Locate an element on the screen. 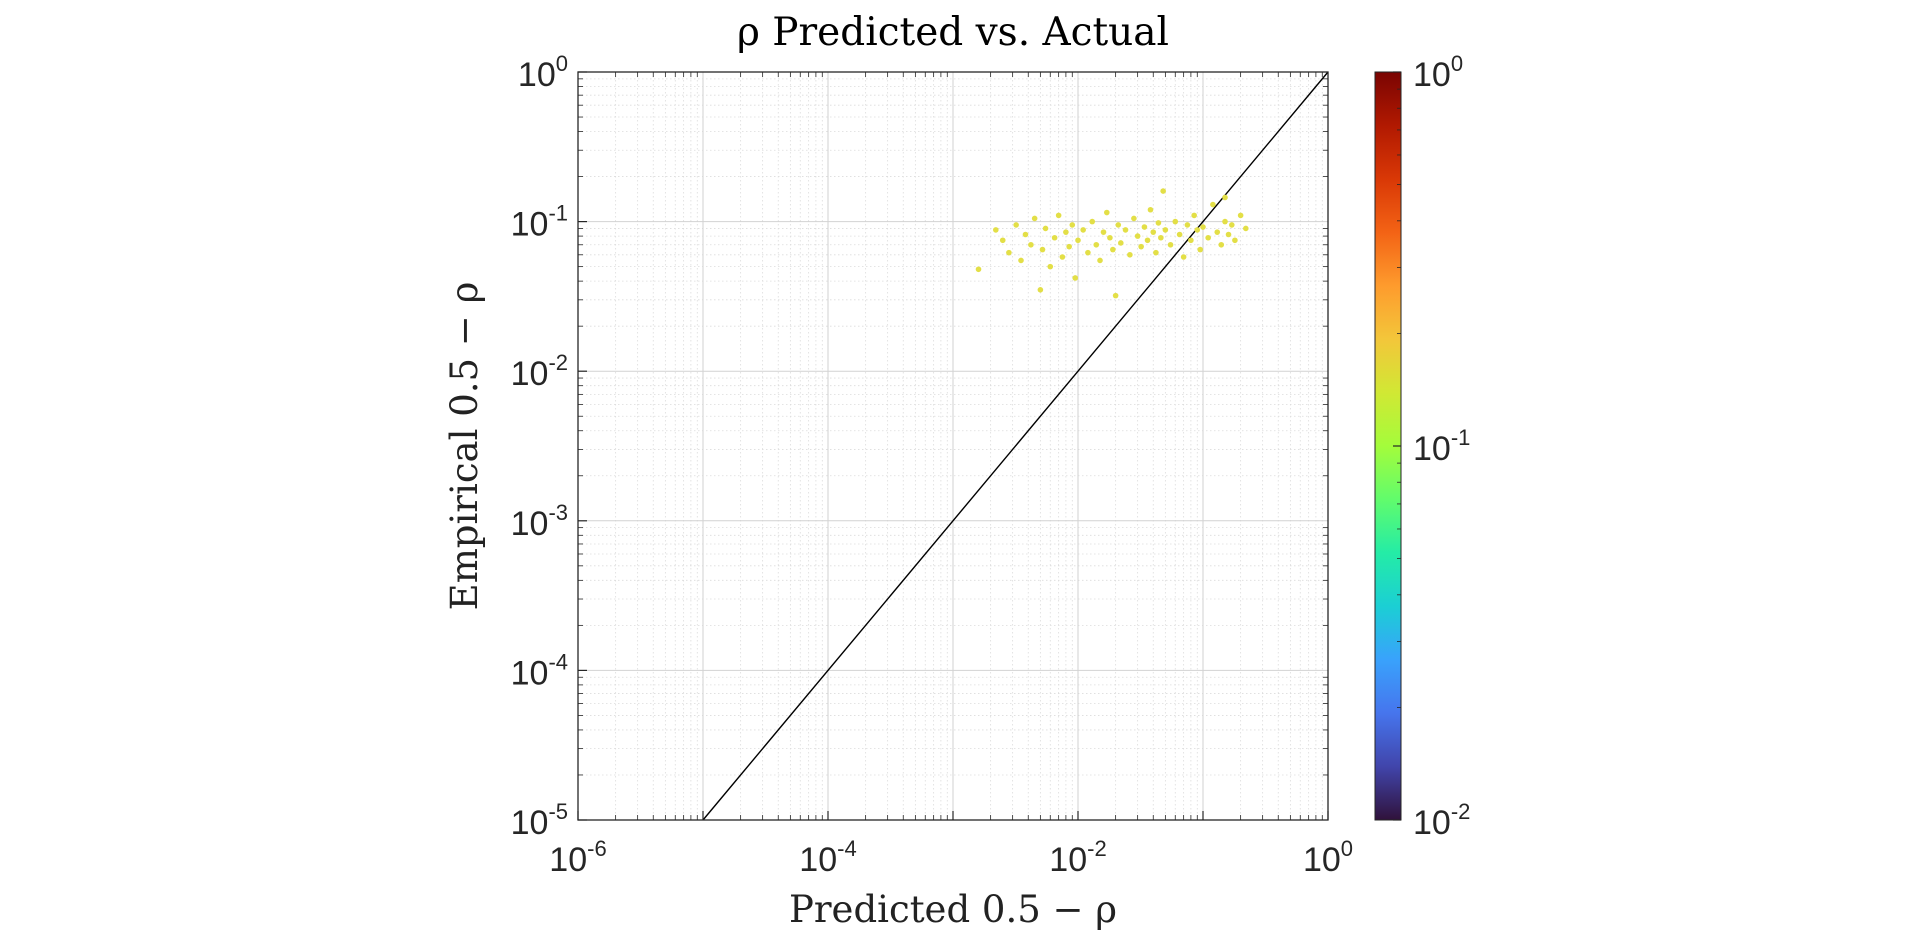  colorbar-tick-labels: 10⁻² 10⁻¹ 10⁰ is located at coordinates (1441, 446).